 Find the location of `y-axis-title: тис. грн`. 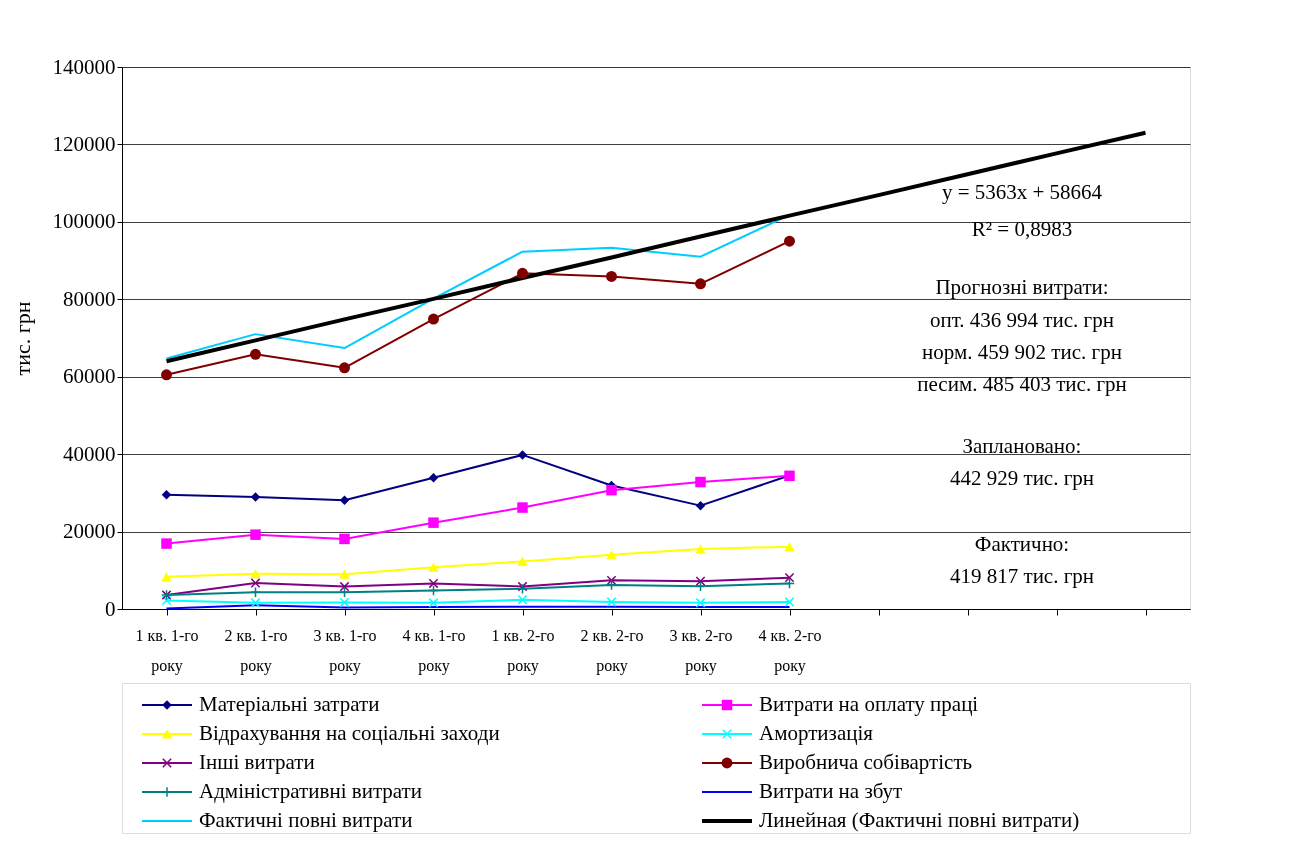

y-axis-title: тис. грн is located at coordinates (22, 338).